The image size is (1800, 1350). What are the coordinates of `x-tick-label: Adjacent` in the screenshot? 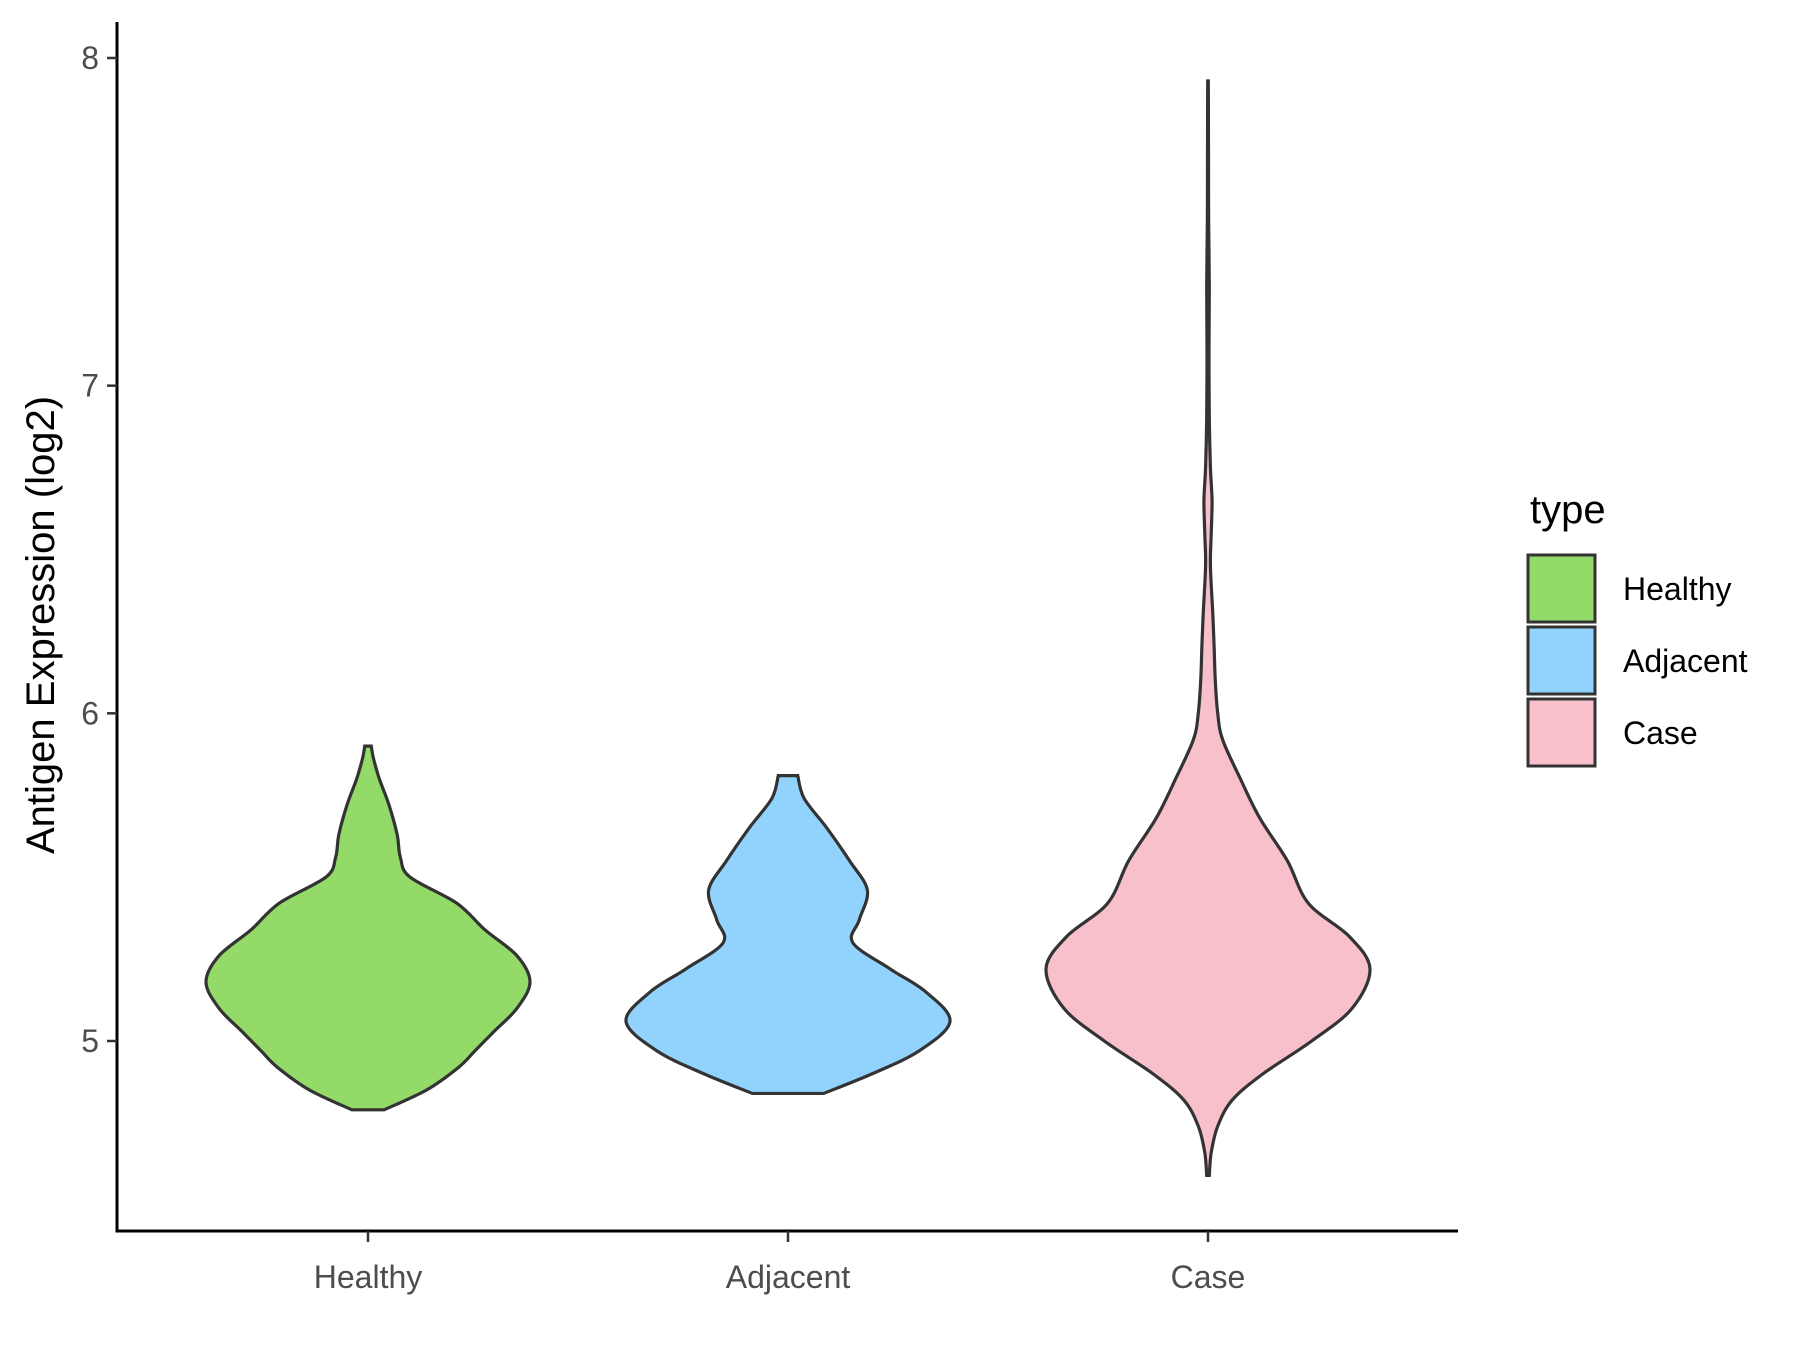 It's located at (788, 1277).